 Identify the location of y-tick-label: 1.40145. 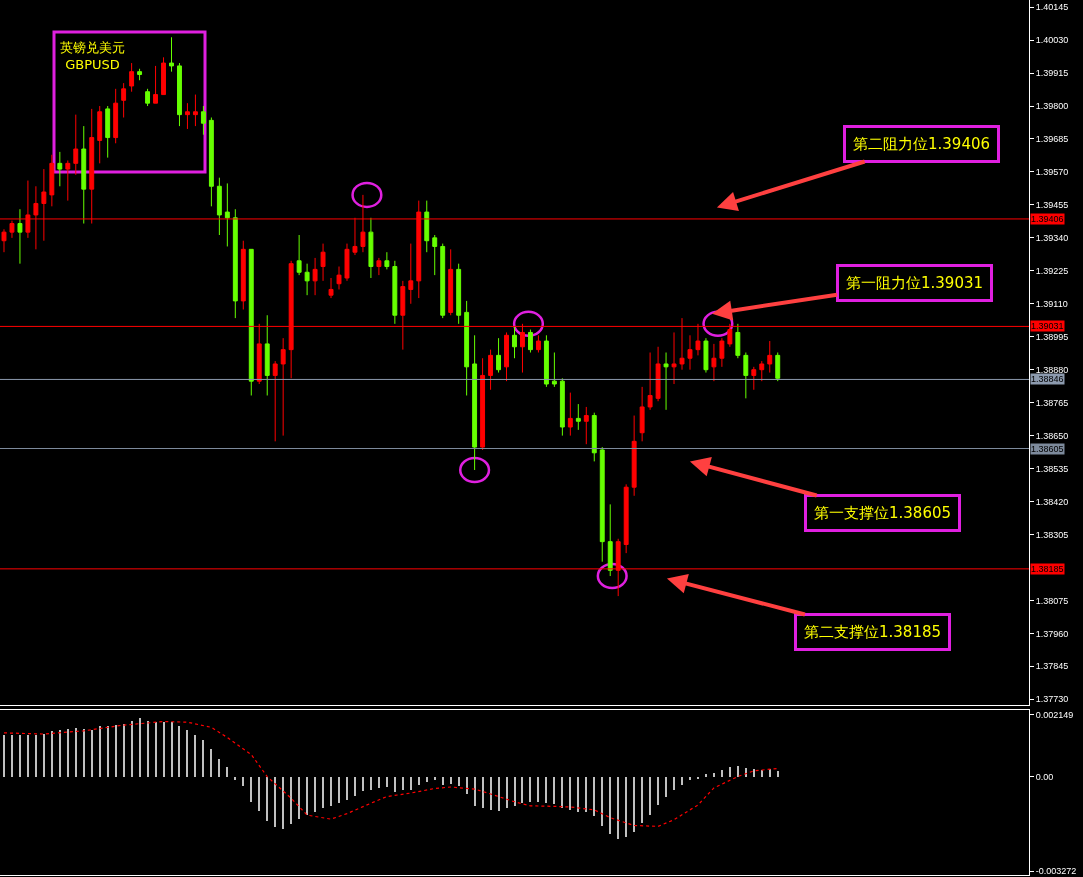
(1052, 7).